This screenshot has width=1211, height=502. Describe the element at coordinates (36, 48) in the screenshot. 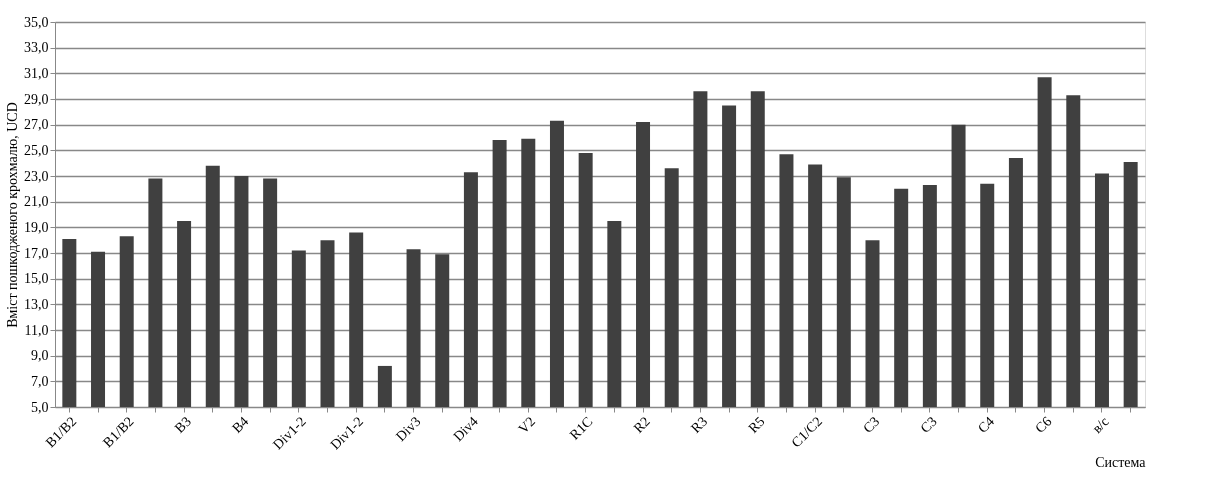

I see `y-tick-label: 33,0` at that location.